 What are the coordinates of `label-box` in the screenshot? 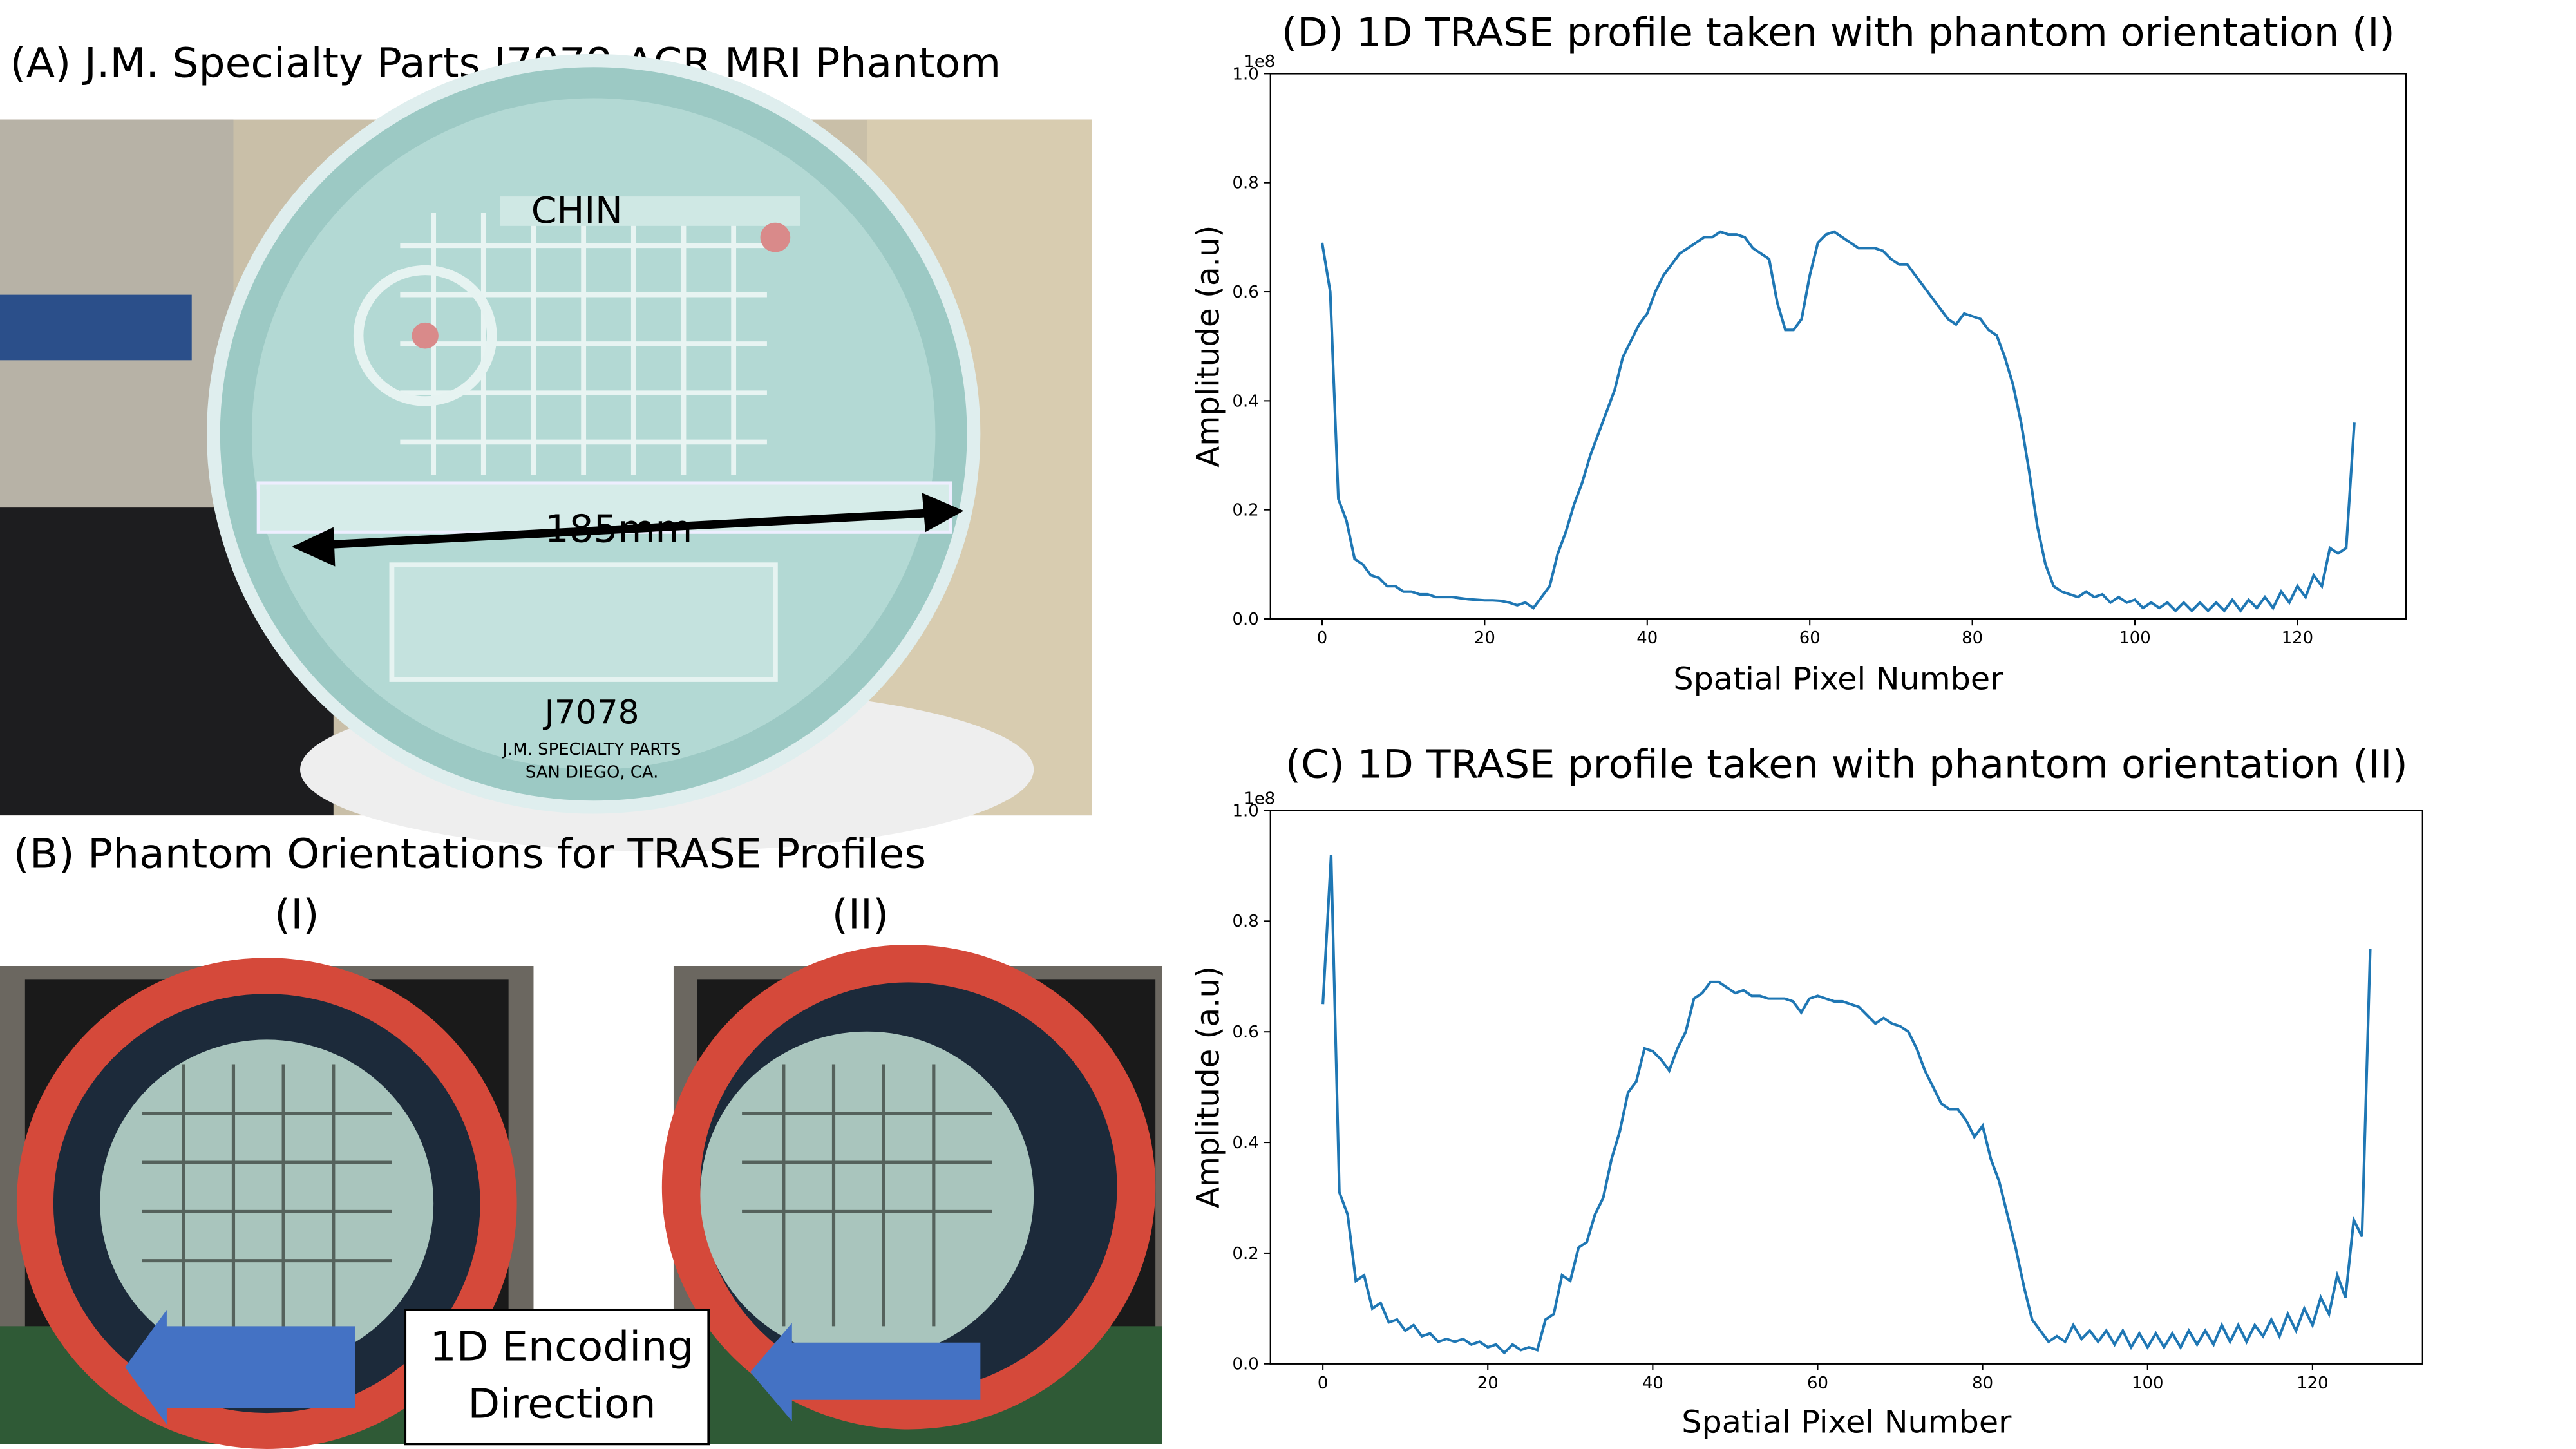 It's located at (557, 1377).